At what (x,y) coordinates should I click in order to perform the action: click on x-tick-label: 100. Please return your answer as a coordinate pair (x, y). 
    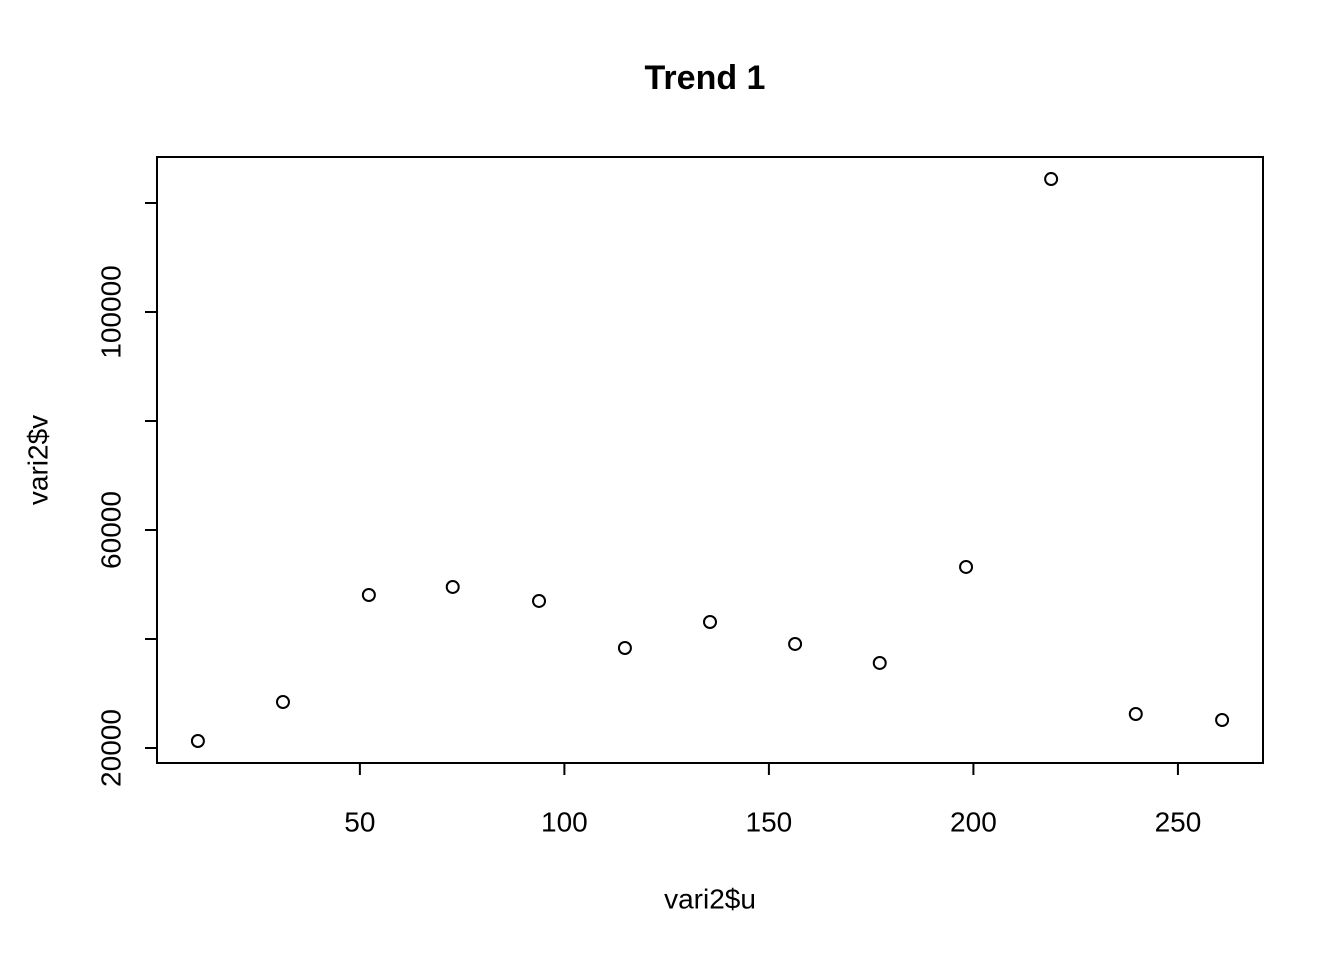
    Looking at the image, I should click on (564, 821).